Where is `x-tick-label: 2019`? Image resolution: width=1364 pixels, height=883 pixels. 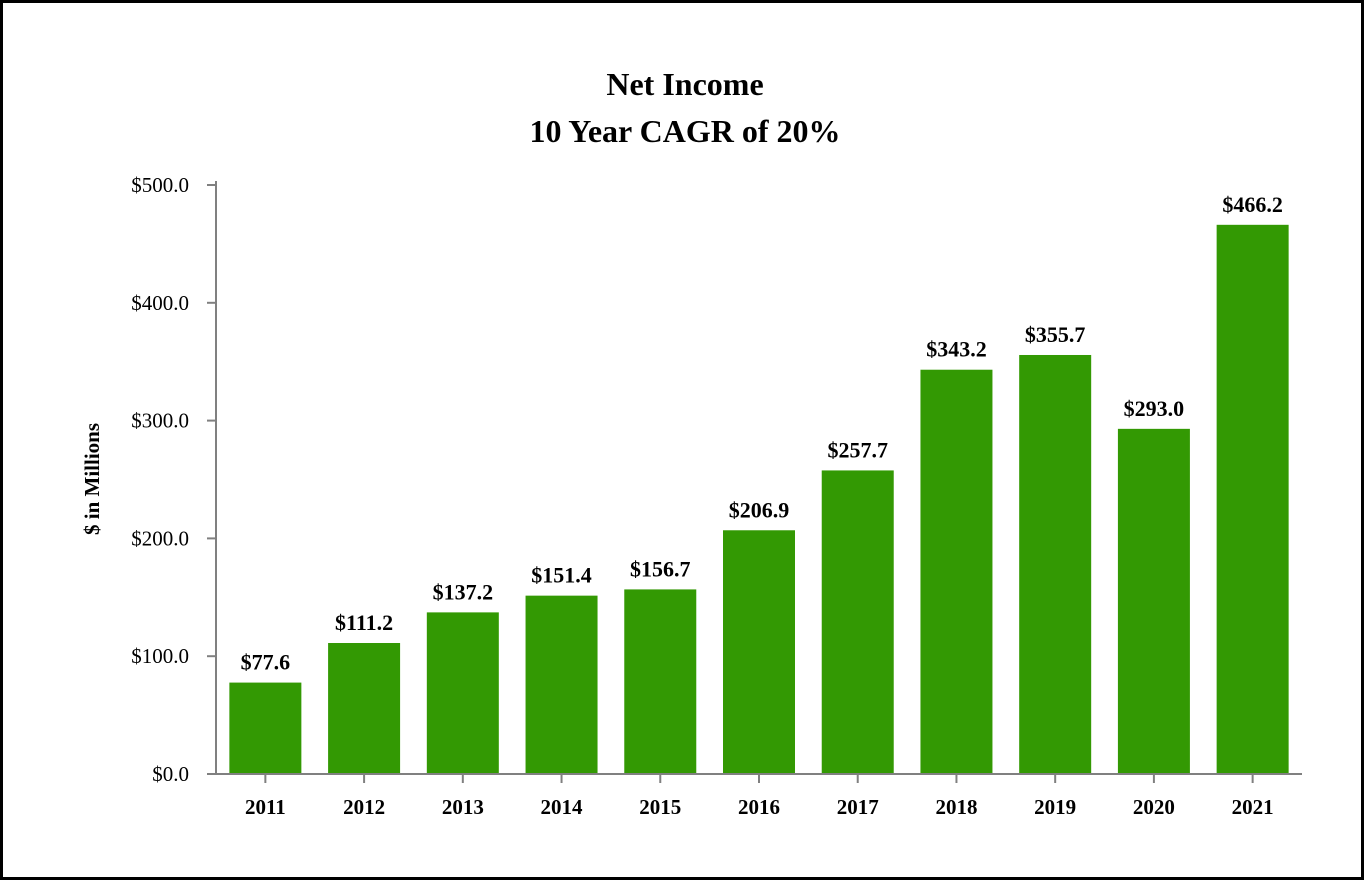 x-tick-label: 2019 is located at coordinates (1055, 807).